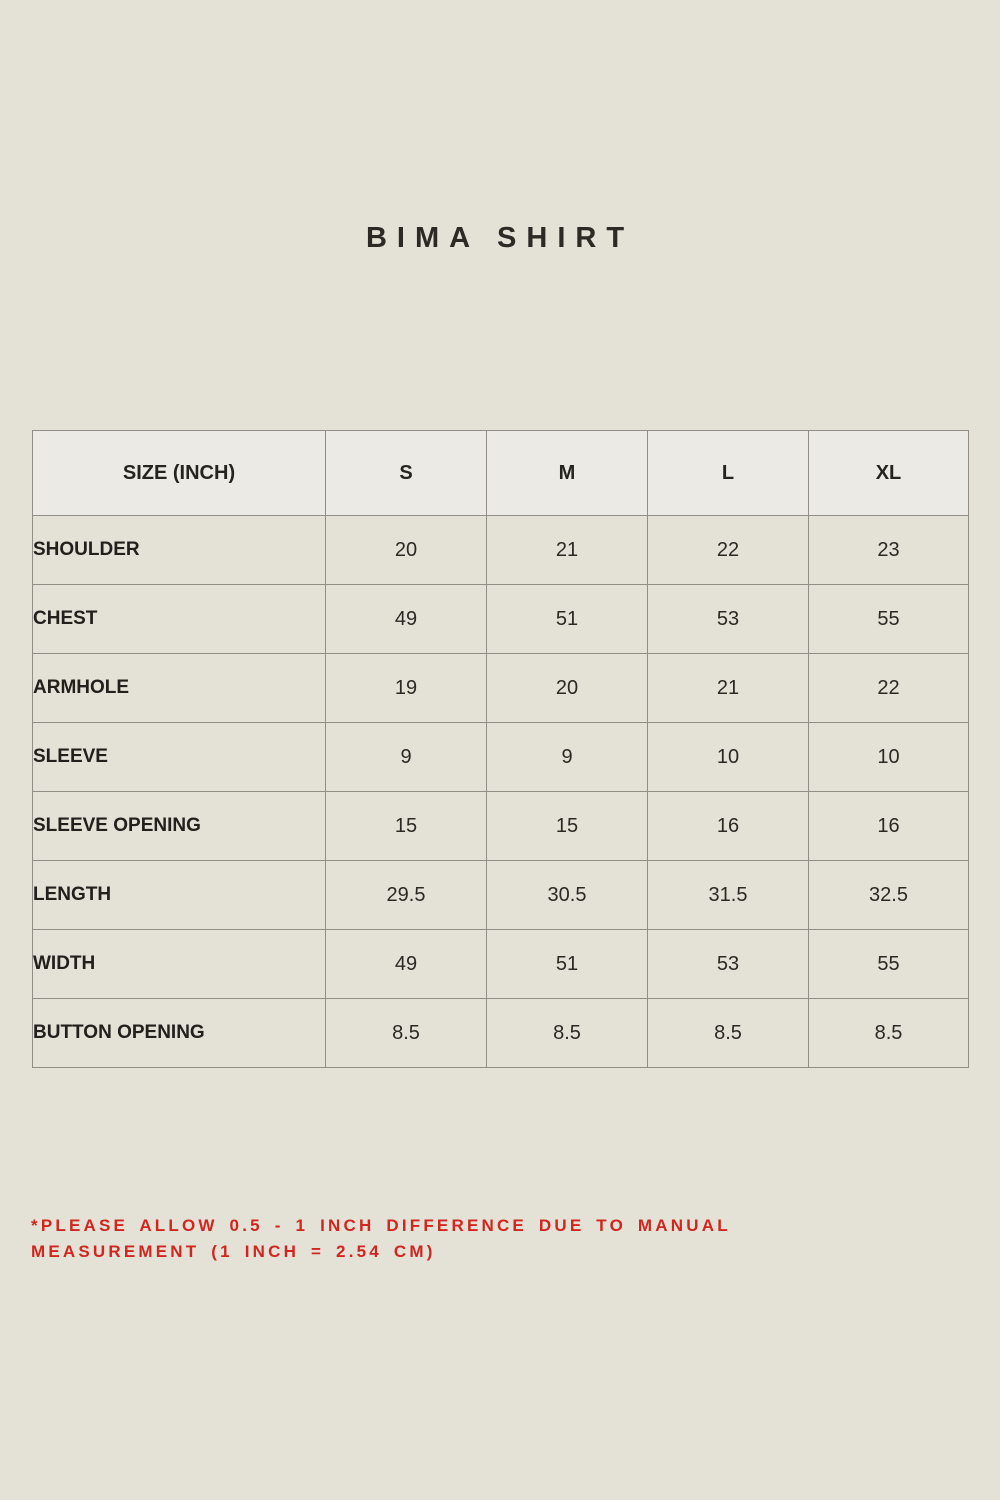 The image size is (1000, 1500). I want to click on value-cell: 30.5, so click(567, 895).